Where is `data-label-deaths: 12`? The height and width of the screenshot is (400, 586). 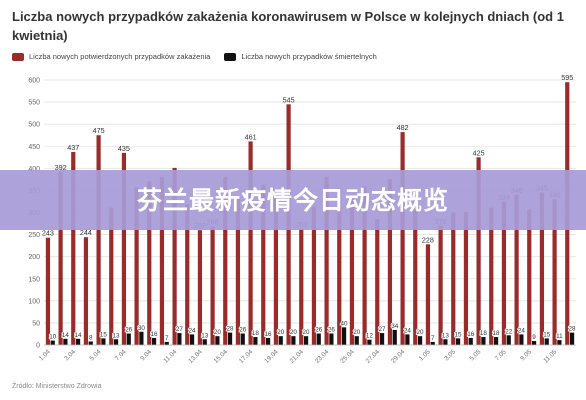
data-label-deaths: 12 is located at coordinates (370, 336).